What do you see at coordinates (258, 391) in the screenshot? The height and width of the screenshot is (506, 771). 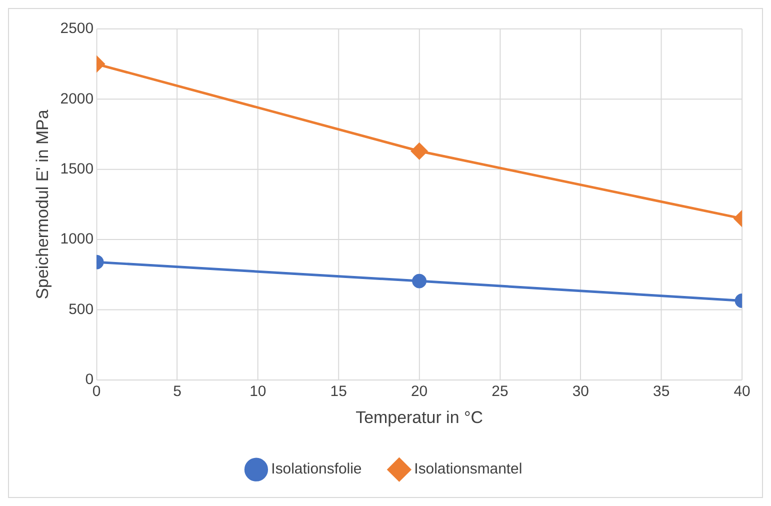 I see `x-tick-label: 10` at bounding box center [258, 391].